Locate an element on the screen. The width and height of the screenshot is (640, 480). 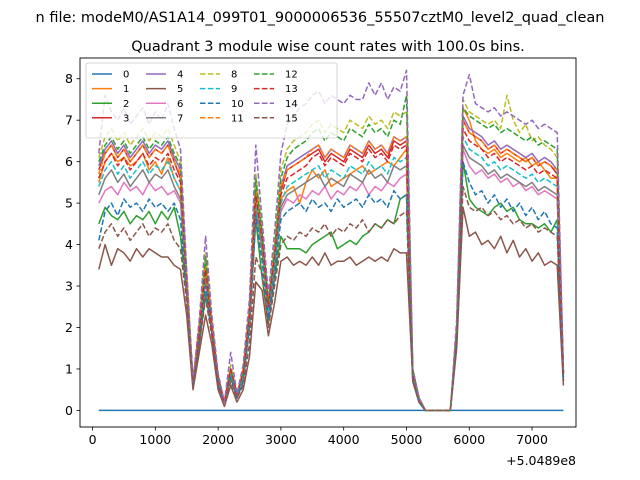
legend-label-11: 11 is located at coordinates (237, 118).